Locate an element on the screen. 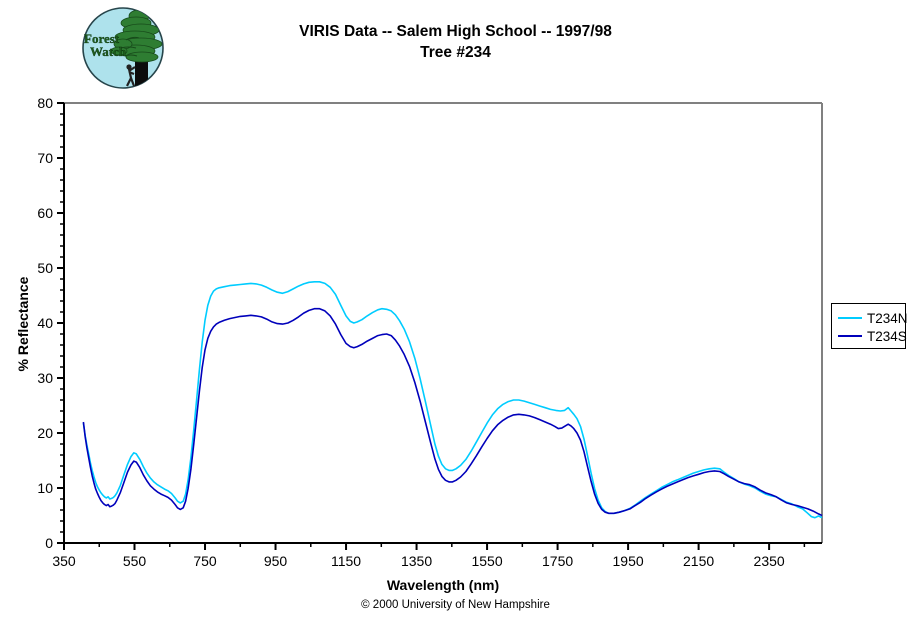  svg-text: 20 is located at coordinates (45, 433).